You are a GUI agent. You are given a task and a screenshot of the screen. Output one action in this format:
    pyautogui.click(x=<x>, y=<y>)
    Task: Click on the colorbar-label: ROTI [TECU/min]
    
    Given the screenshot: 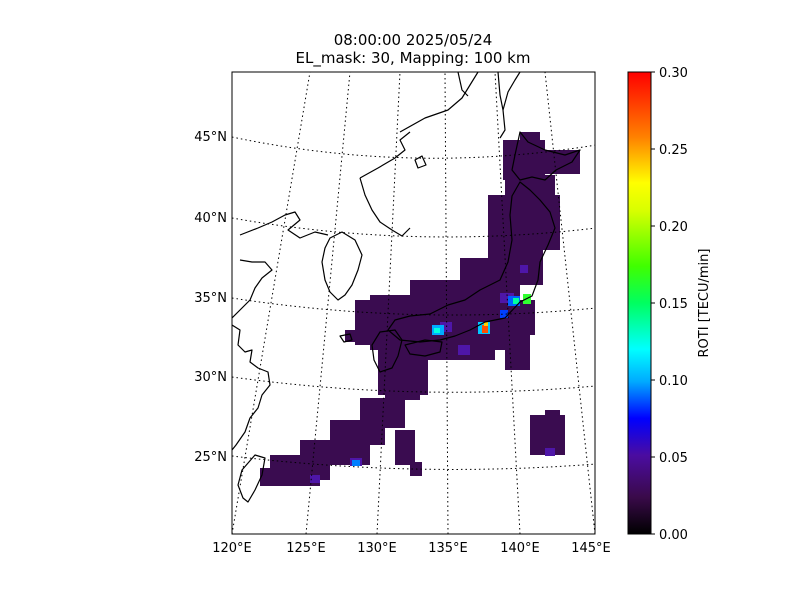 What is the action you would take?
    pyautogui.click(x=704, y=303)
    